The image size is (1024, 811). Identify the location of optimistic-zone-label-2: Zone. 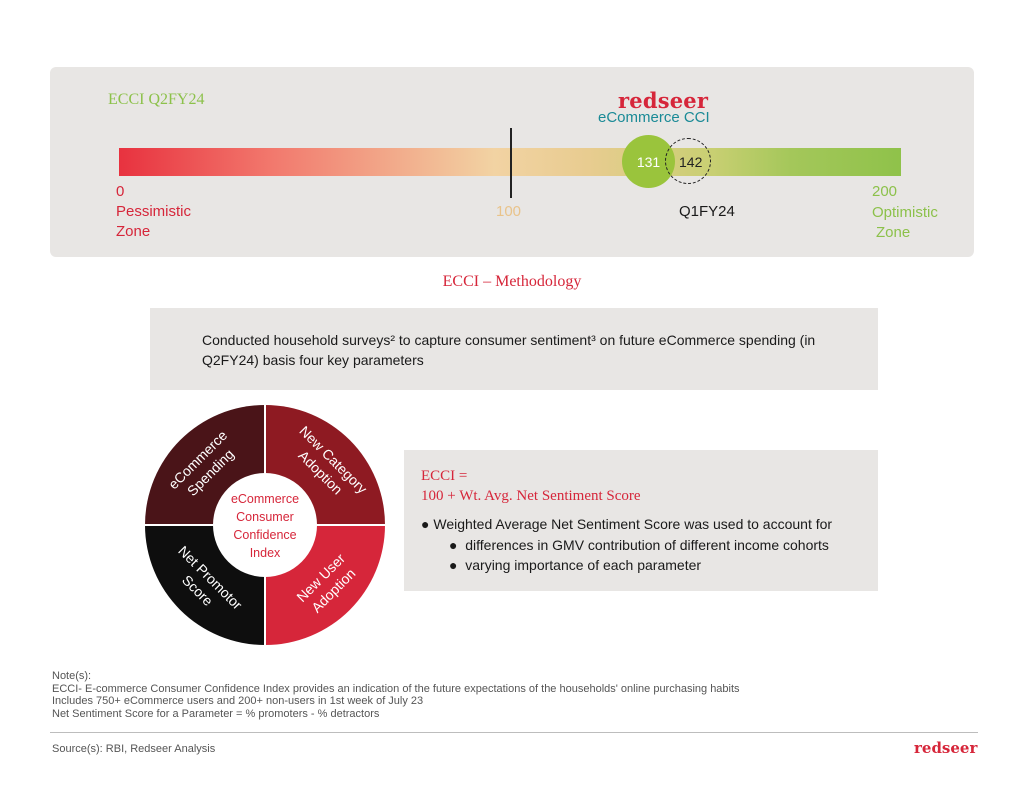
(893, 232).